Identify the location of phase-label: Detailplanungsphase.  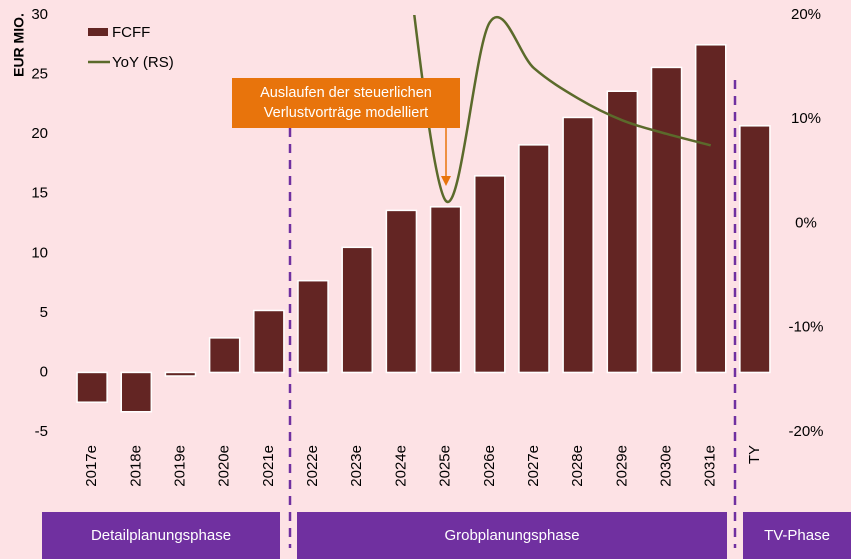
(161, 535).